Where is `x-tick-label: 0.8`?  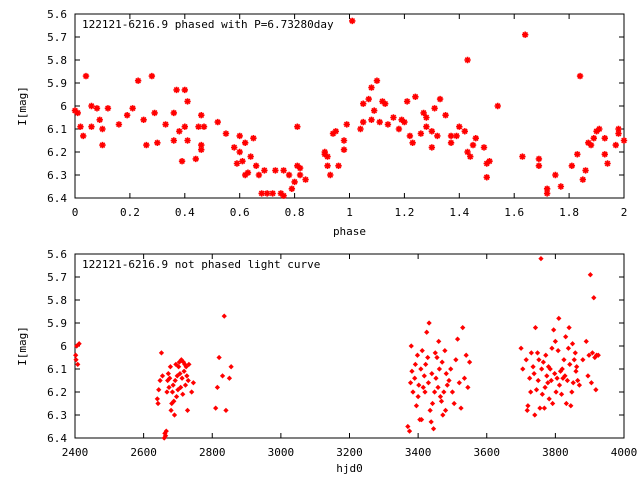 x-tick-label: 0.8 is located at coordinates (295, 212).